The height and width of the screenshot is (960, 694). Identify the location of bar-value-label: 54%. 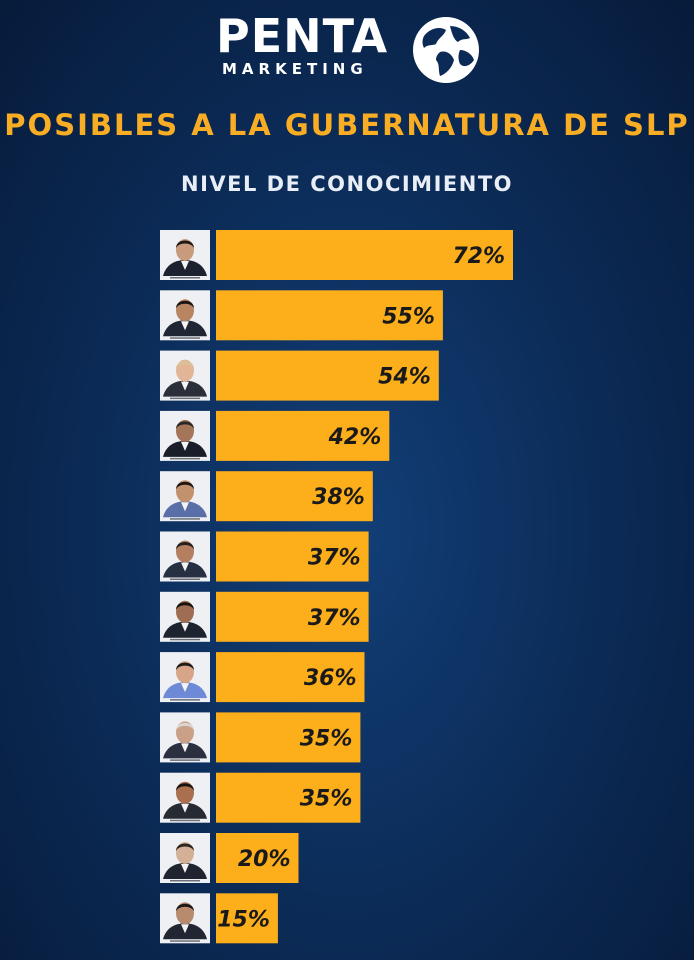
(404, 377).